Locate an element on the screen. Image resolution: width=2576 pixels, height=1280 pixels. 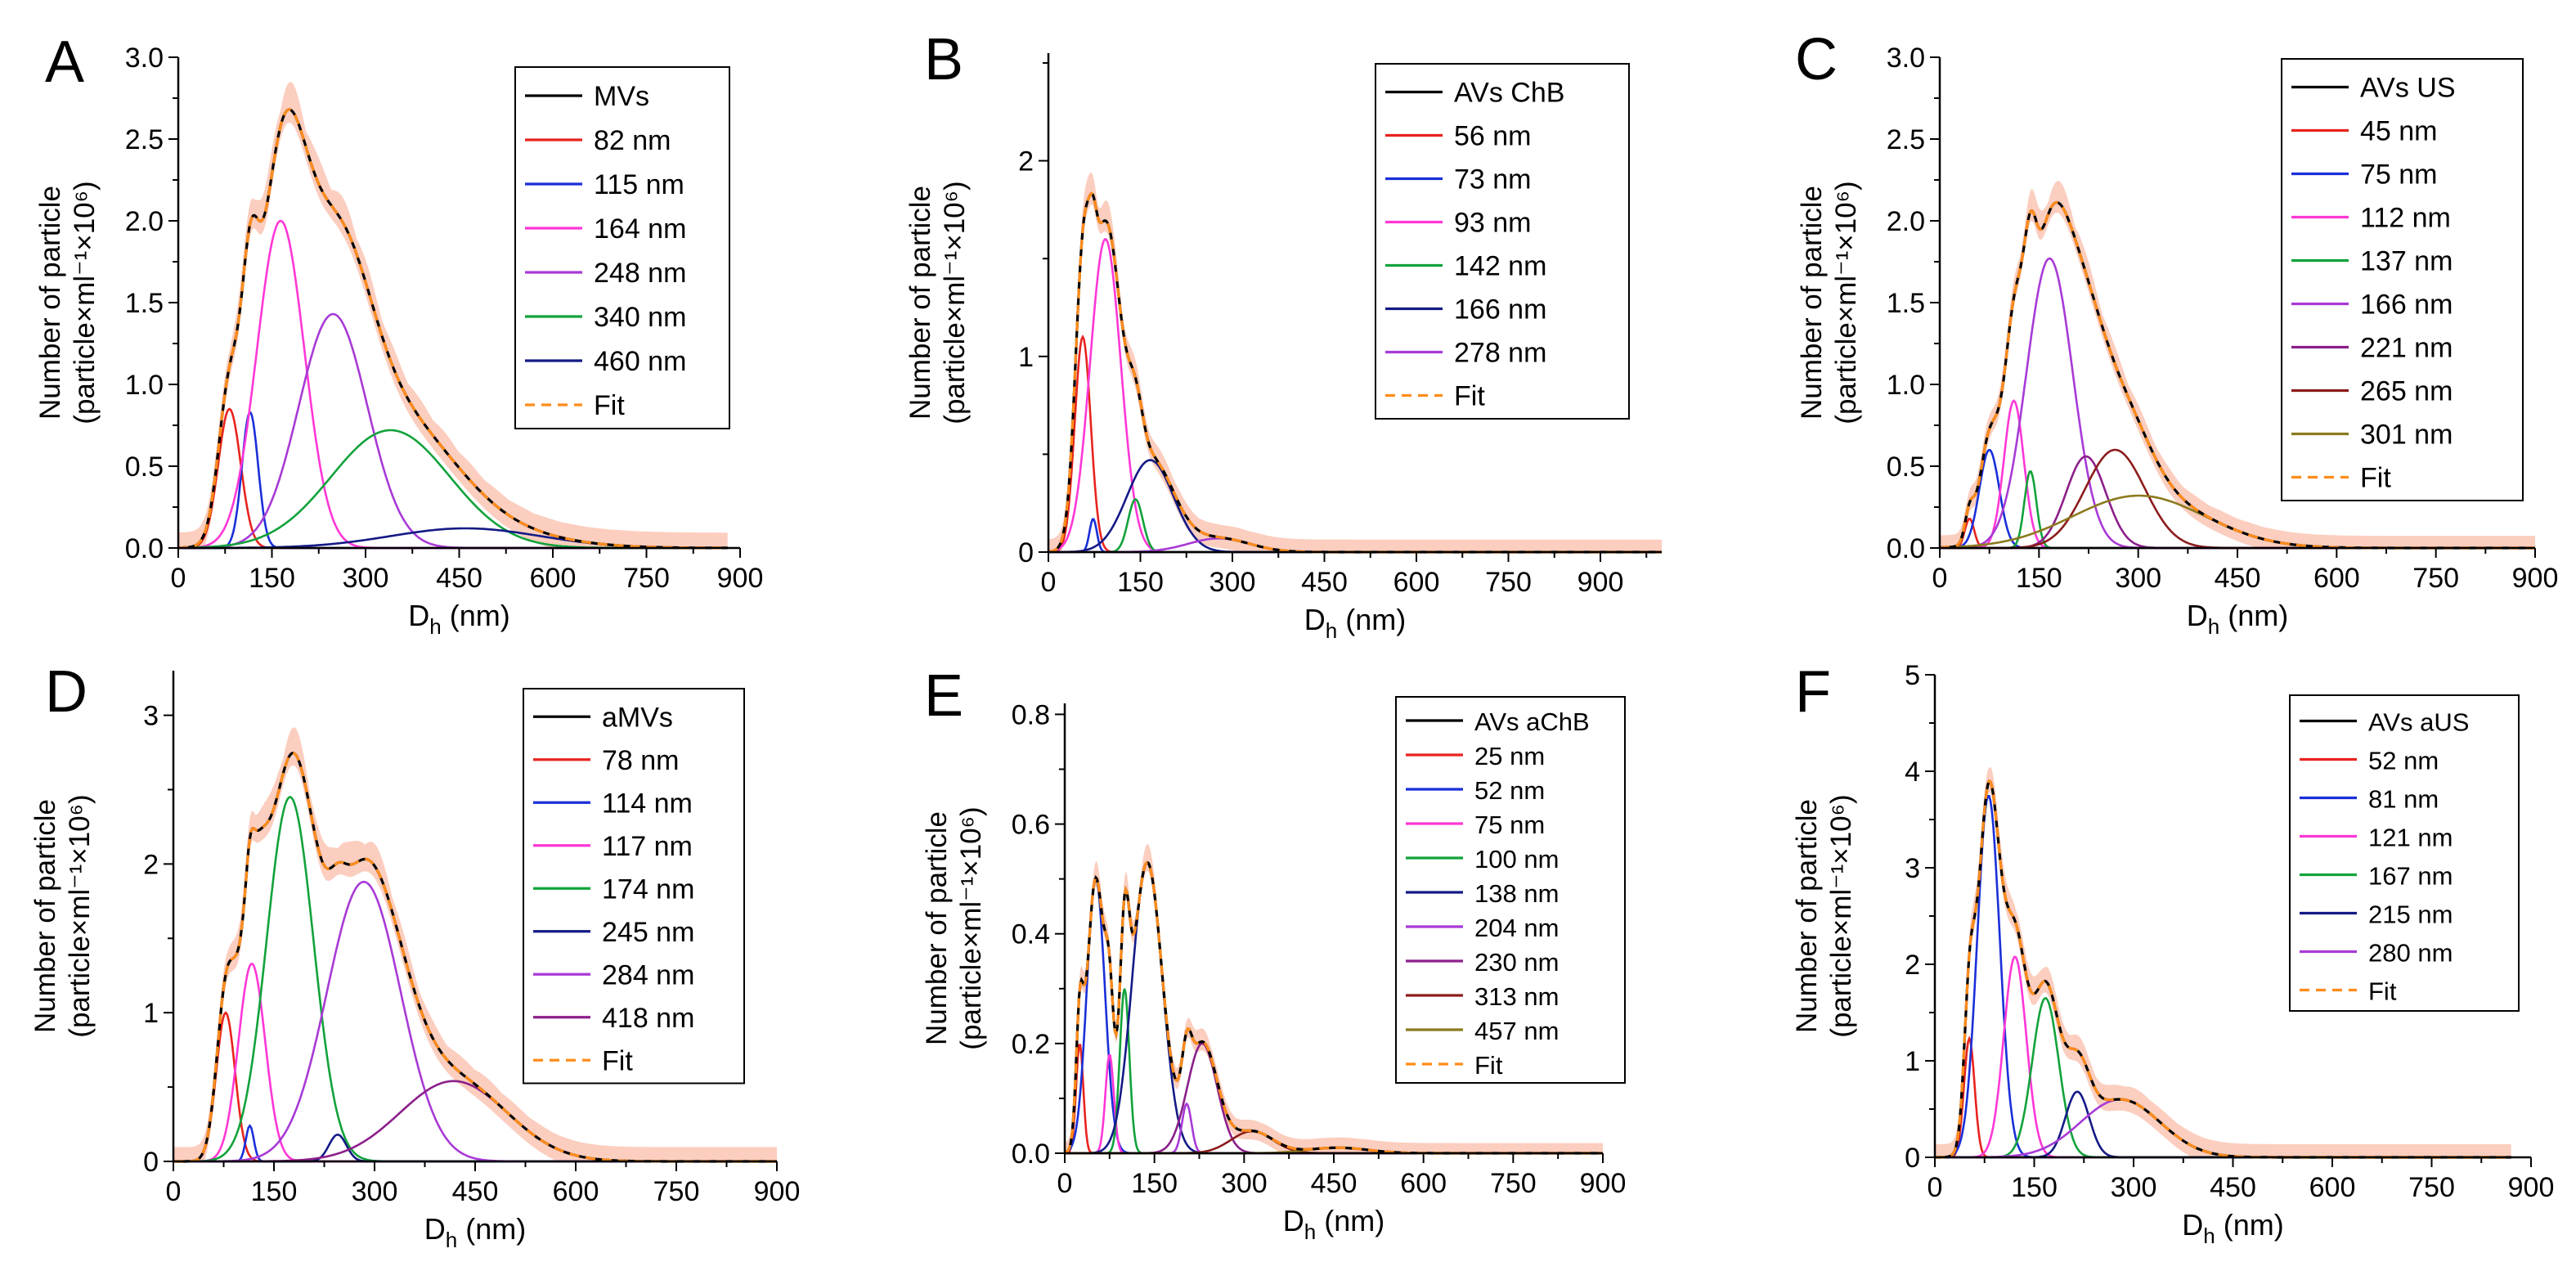
y-tick-label: 3 is located at coordinates (151, 716).